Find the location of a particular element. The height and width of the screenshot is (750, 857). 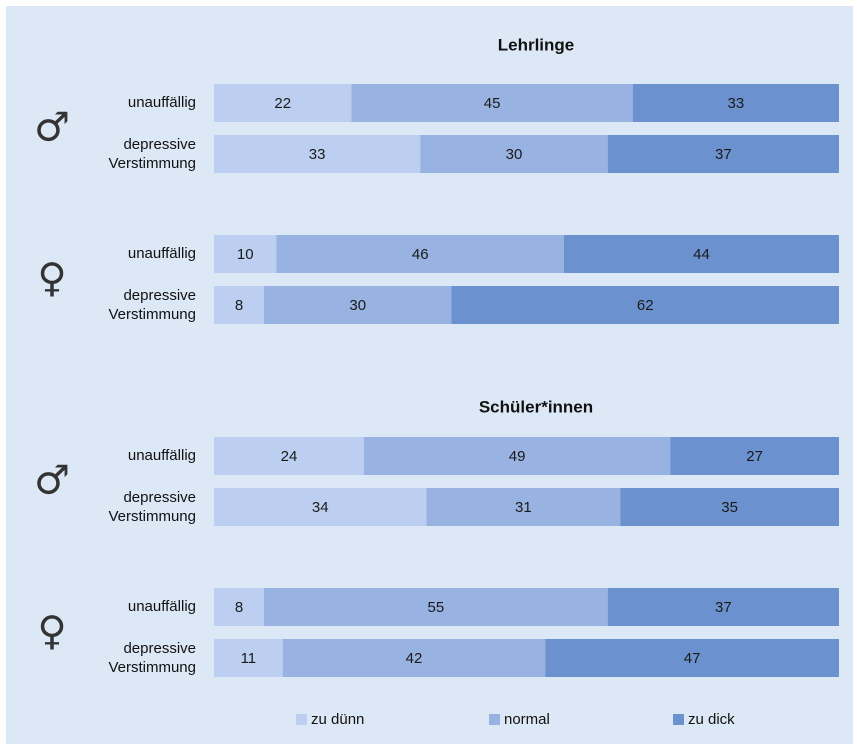

data-label: 11 is located at coordinates (249, 658).